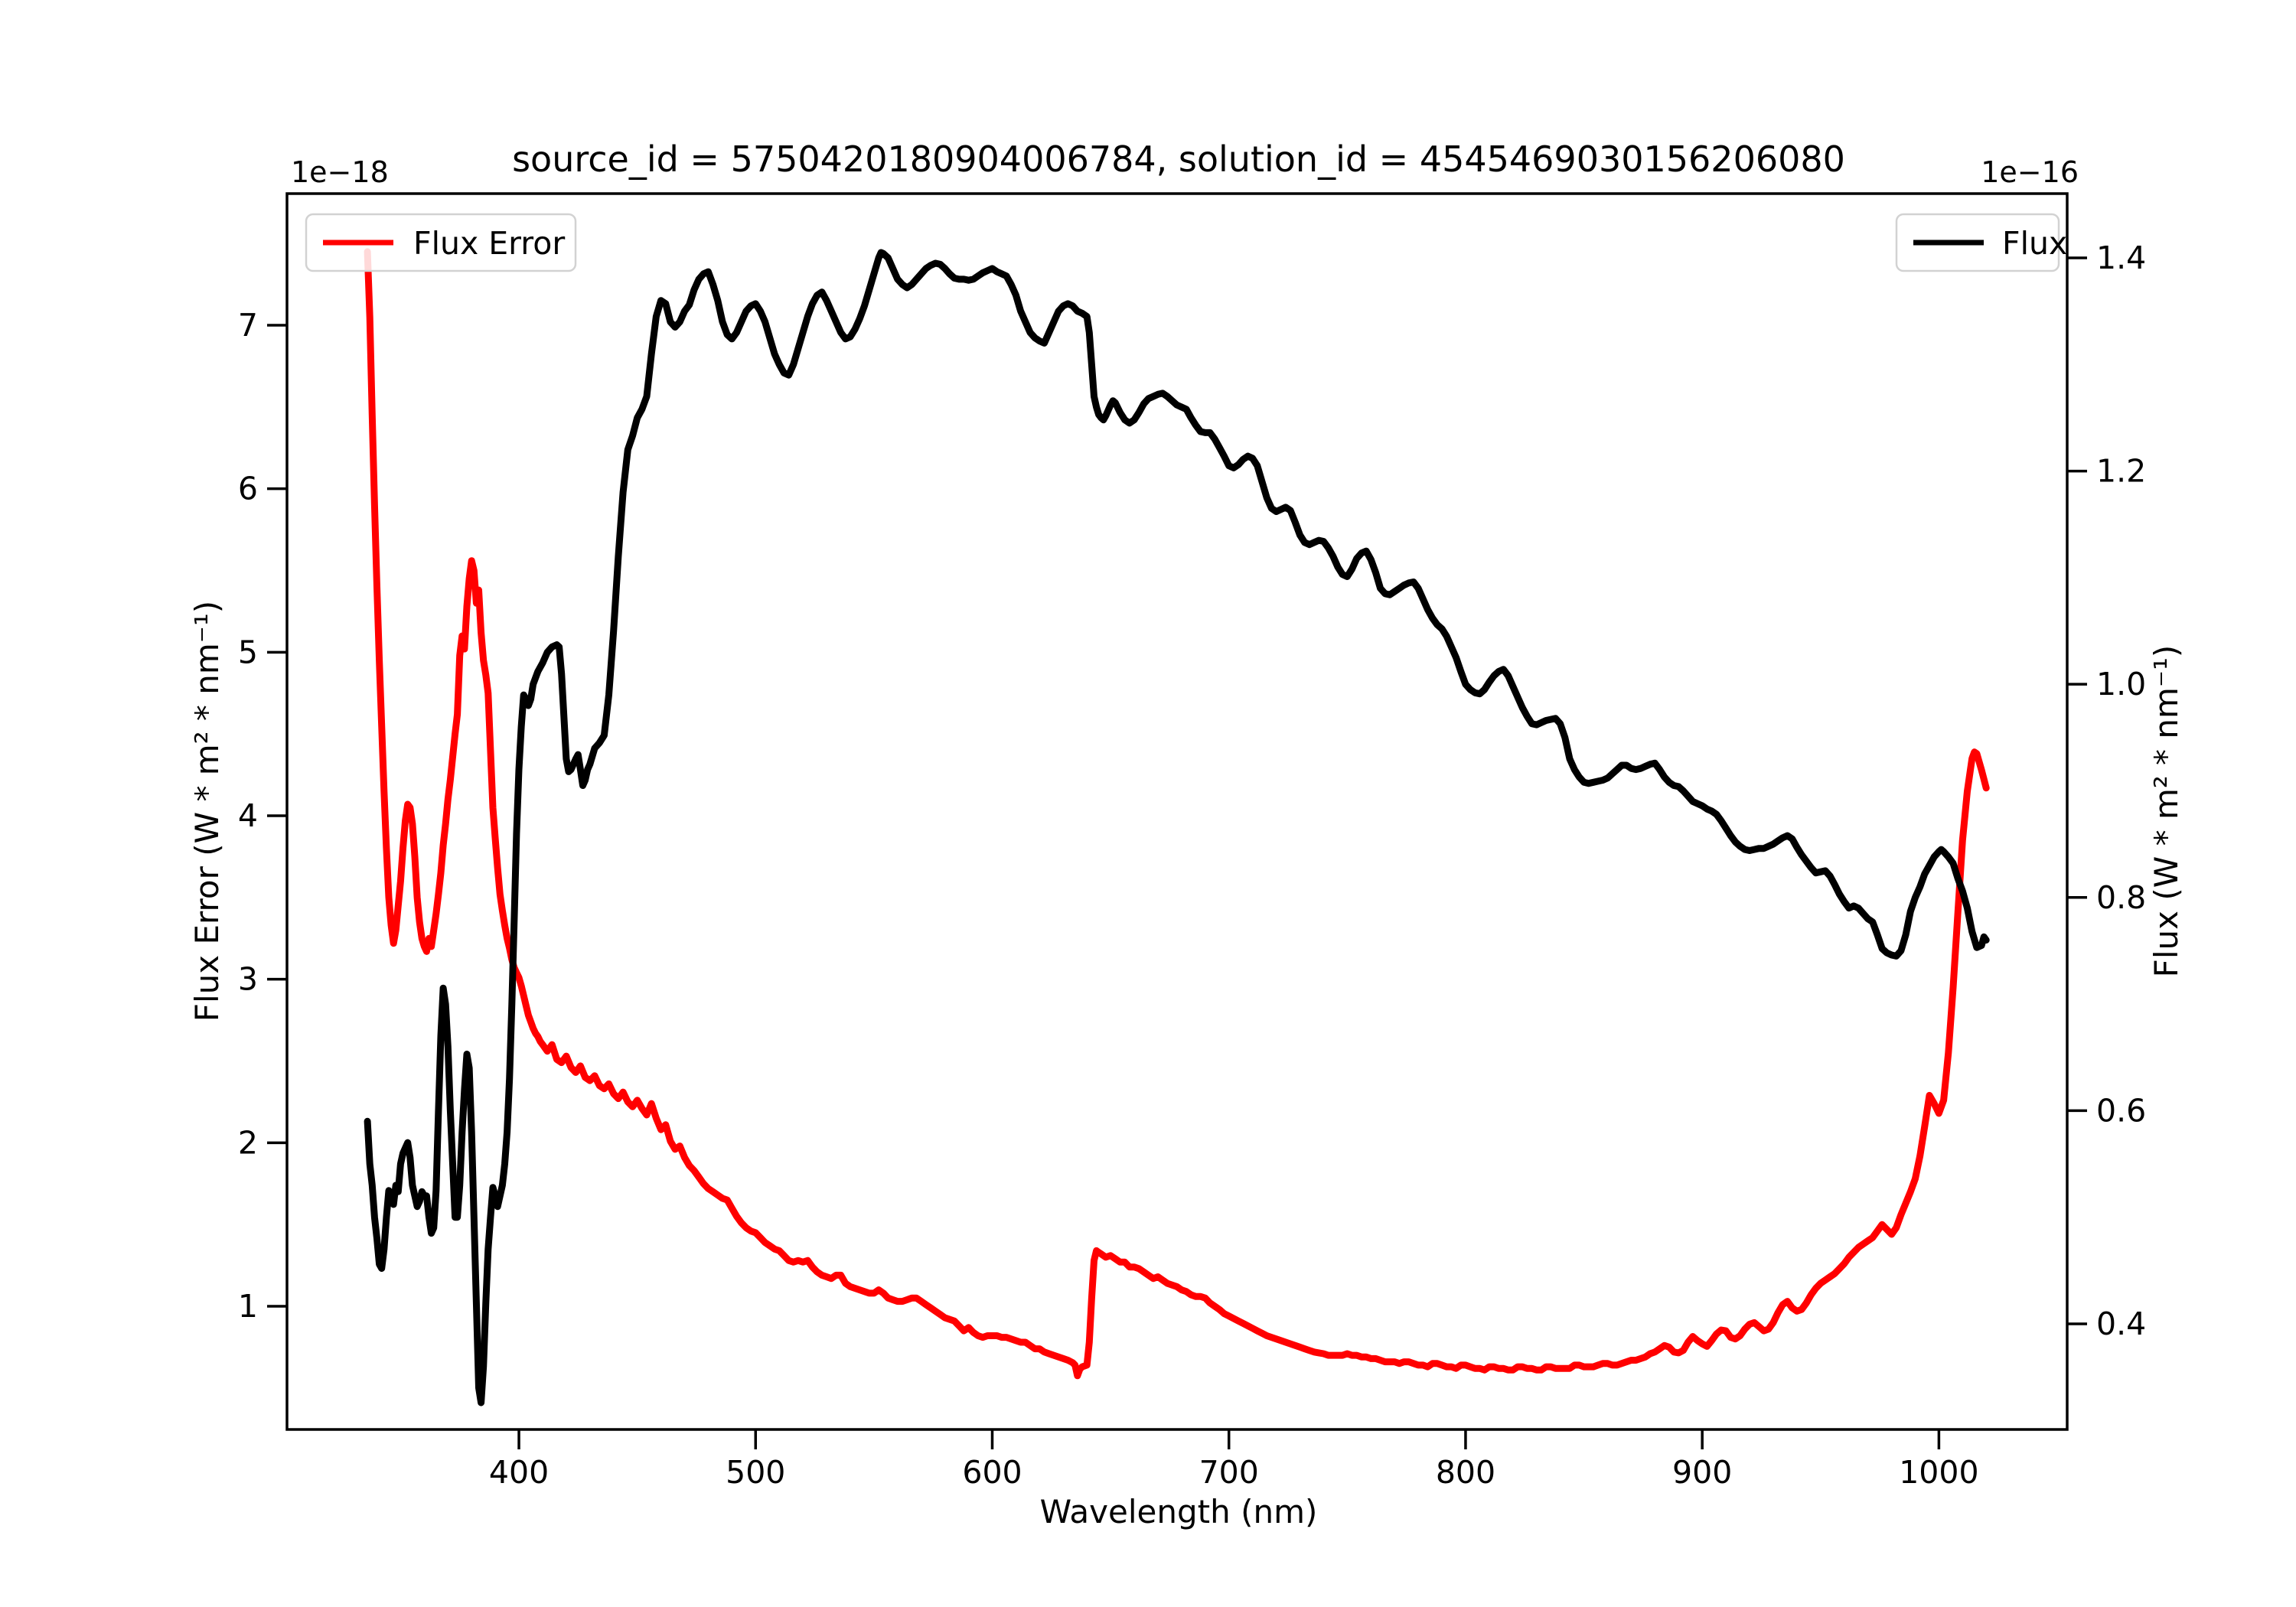  I want to click on x-tick-label: 700, so click(1229, 1473).